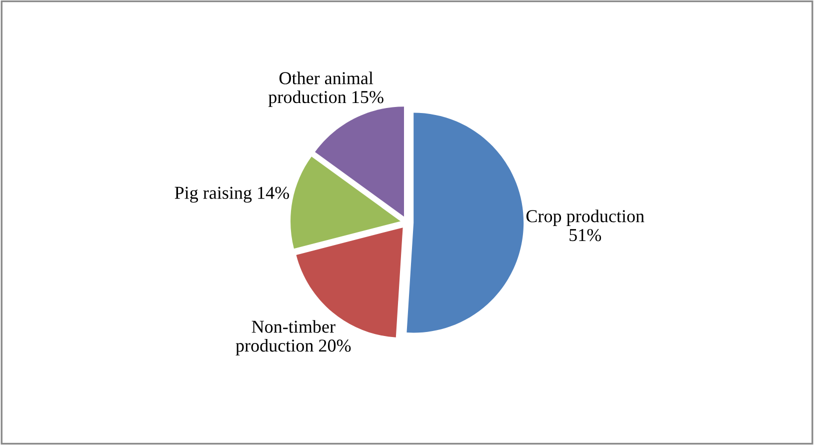 Image resolution: width=814 pixels, height=445 pixels. What do you see at coordinates (585, 218) in the screenshot?
I see `slice-label: Crop production` at bounding box center [585, 218].